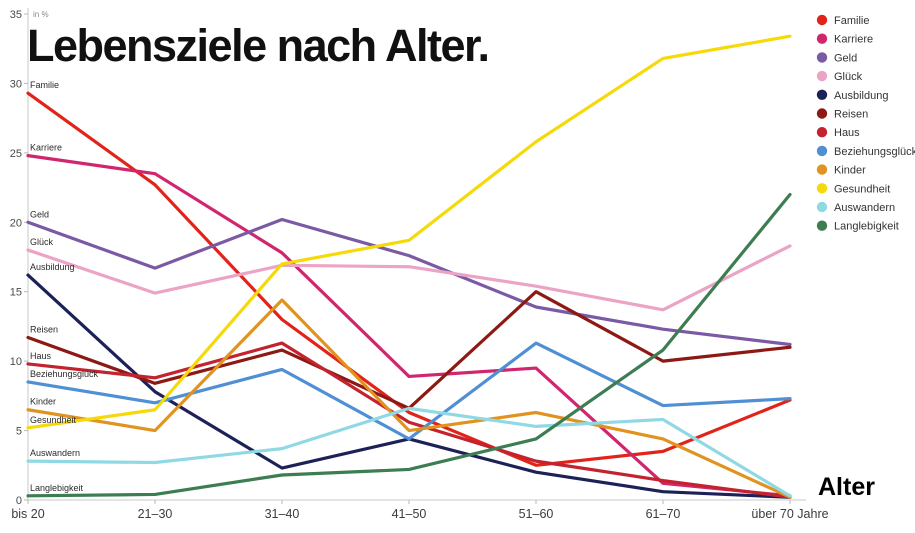 This screenshot has width=915, height=533. What do you see at coordinates (16, 223) in the screenshot?
I see `y-tick-label: 20` at bounding box center [16, 223].